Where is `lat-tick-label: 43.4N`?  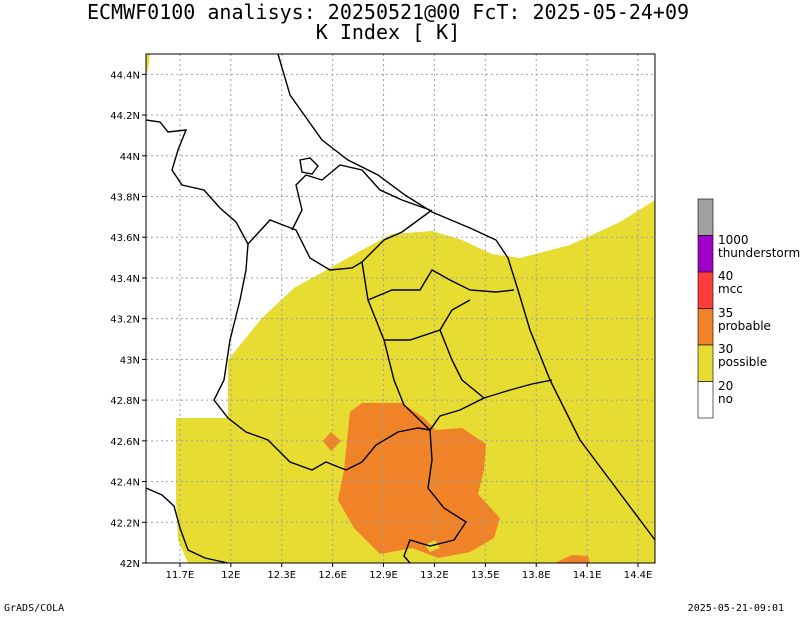
lat-tick-label: 43.4N is located at coordinates (125, 279).